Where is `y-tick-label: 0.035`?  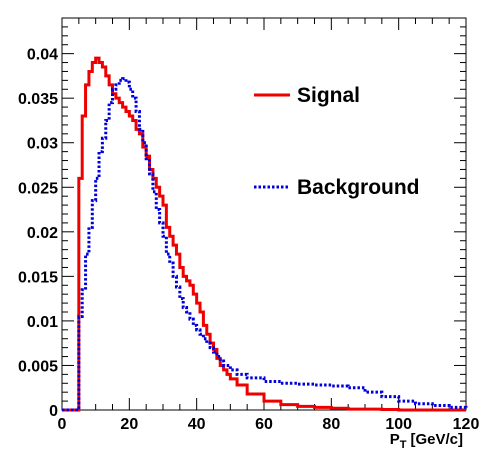
y-tick-label: 0.035 is located at coordinates (38, 99).